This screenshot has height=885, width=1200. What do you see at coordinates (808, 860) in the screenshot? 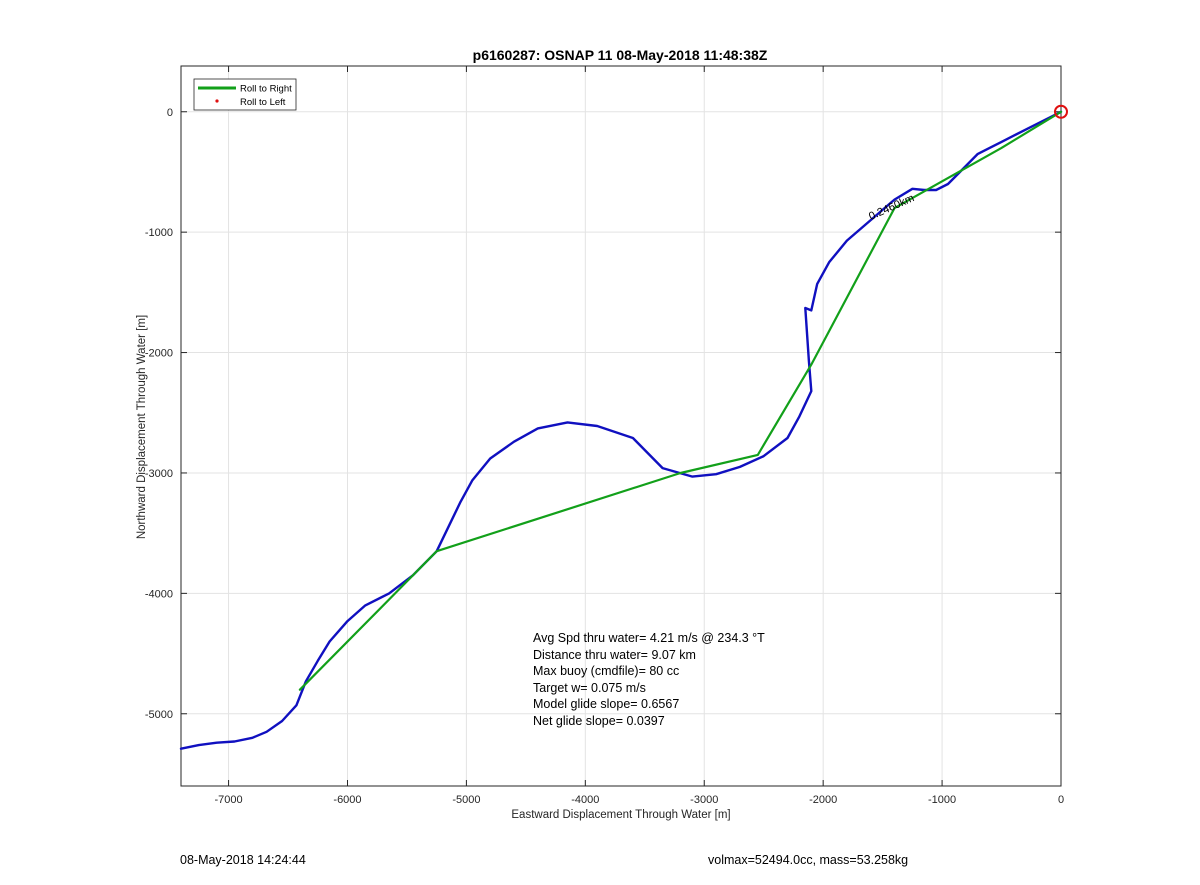
I see `footer-volmax-mass: volmax=52494.0cc, mass=53.258kg` at bounding box center [808, 860].